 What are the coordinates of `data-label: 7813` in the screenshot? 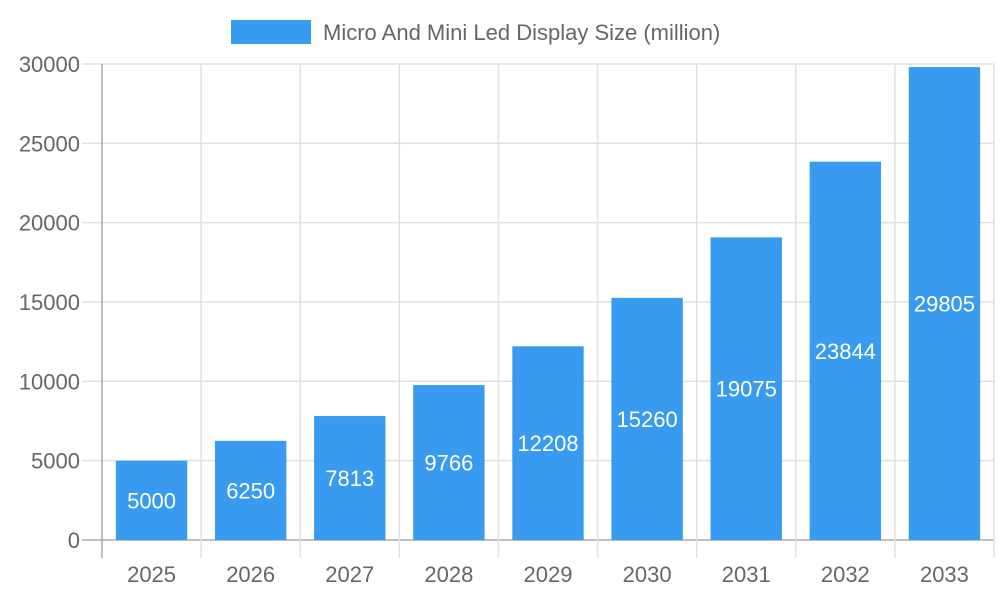 It's located at (349, 478).